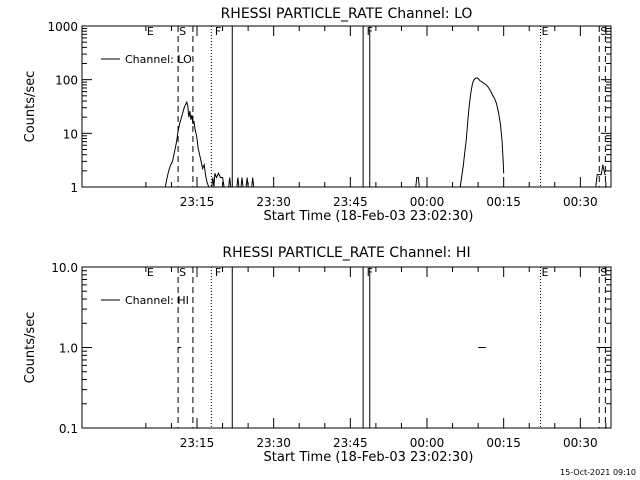 The height and width of the screenshot is (480, 640). What do you see at coordinates (68, 349) in the screenshot?
I see `y-tick-label: 1.0` at bounding box center [68, 349].